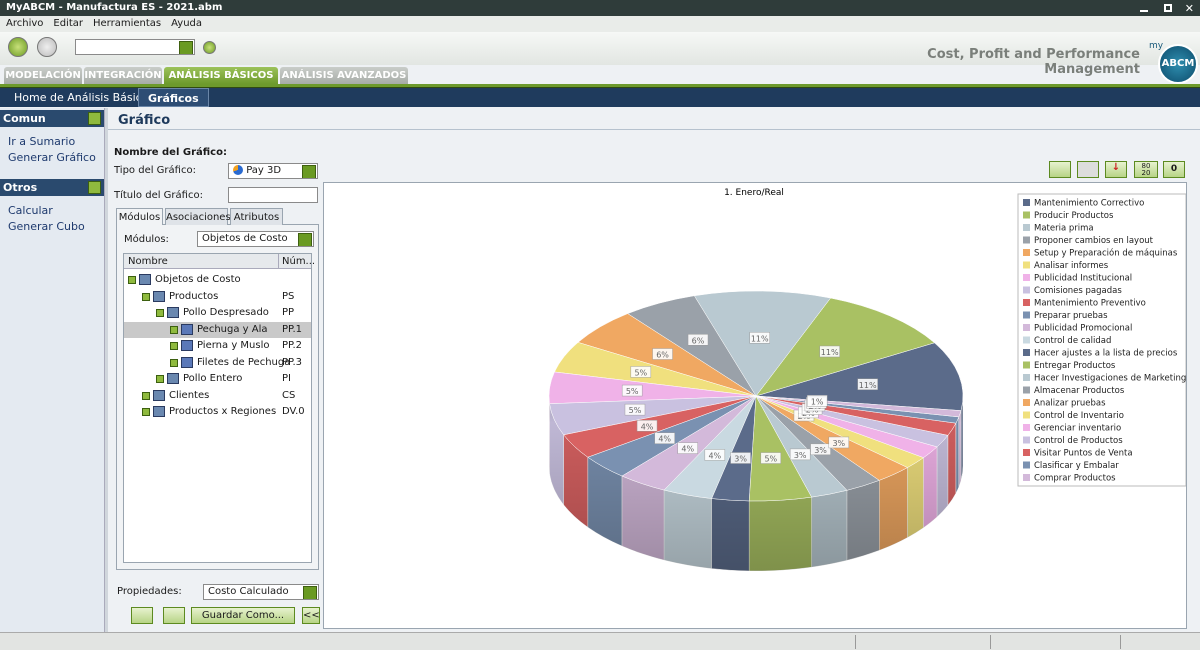 This screenshot has height=650, width=1200. Describe the element at coordinates (123, 75) in the screenshot. I see `tab: INTEGRACIÓN` at that location.